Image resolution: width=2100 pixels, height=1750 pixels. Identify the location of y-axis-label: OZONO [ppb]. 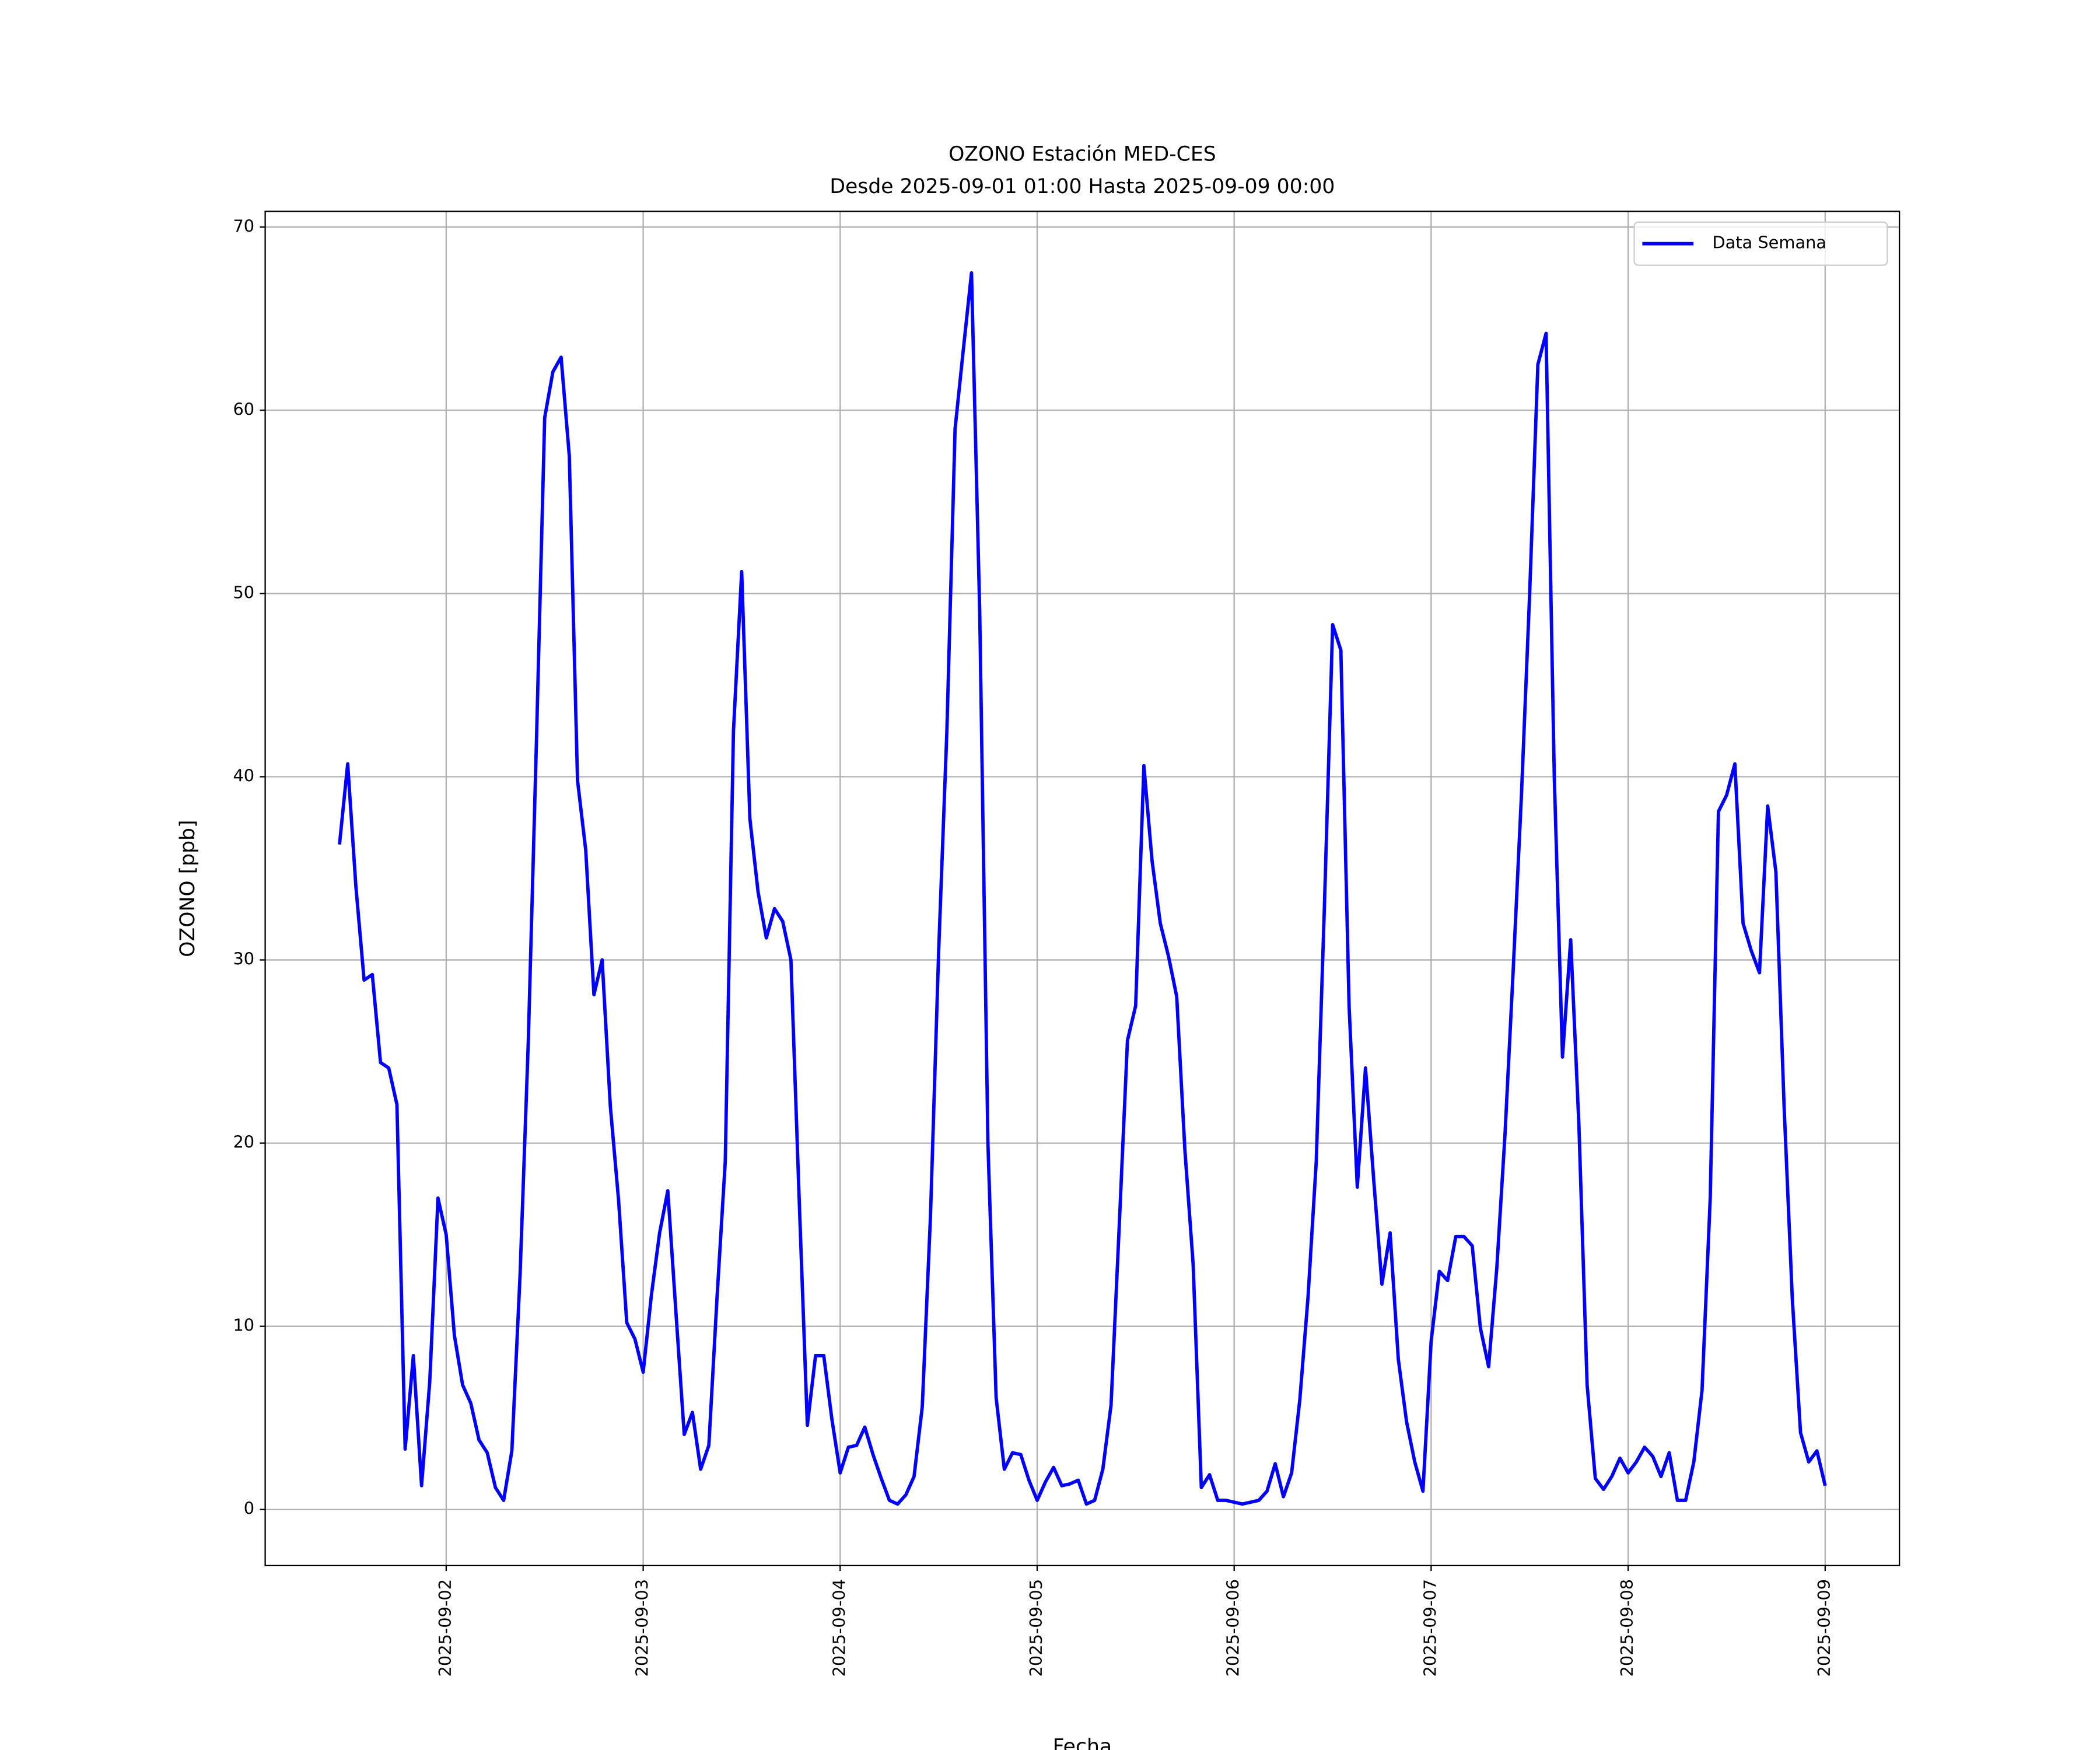
(188, 888).